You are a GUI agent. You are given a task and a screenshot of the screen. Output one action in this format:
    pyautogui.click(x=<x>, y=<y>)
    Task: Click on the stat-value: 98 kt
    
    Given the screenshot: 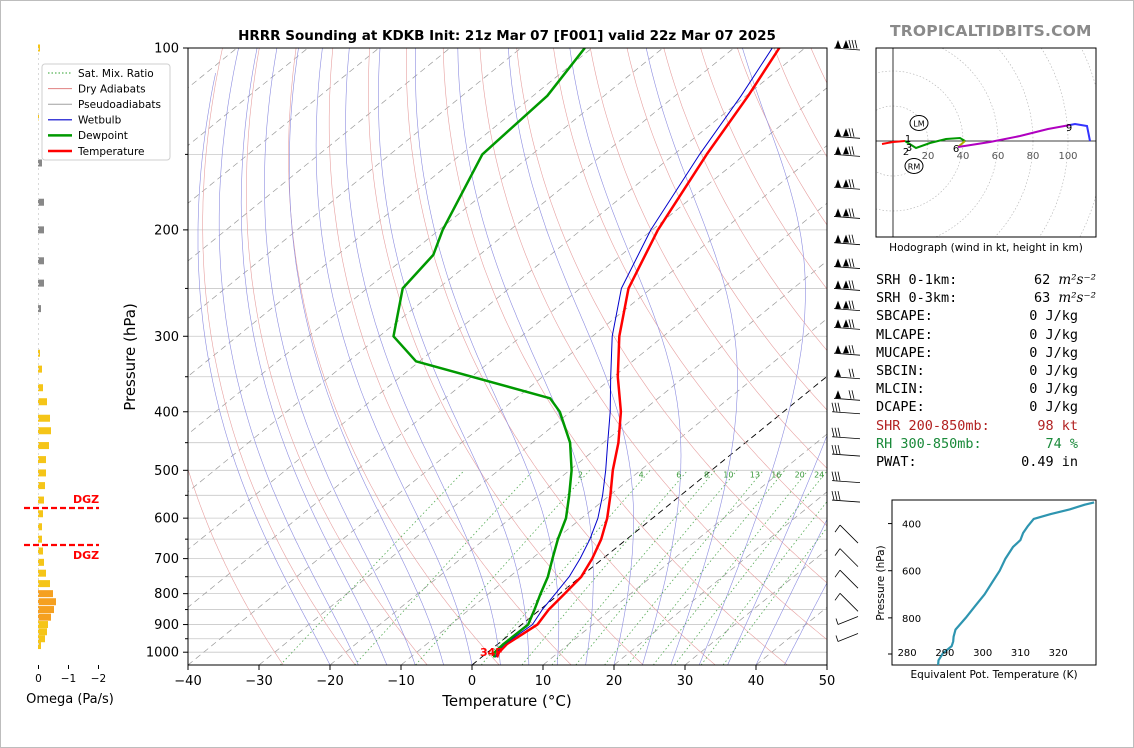 What is the action you would take?
    pyautogui.click(x=1057, y=425)
    